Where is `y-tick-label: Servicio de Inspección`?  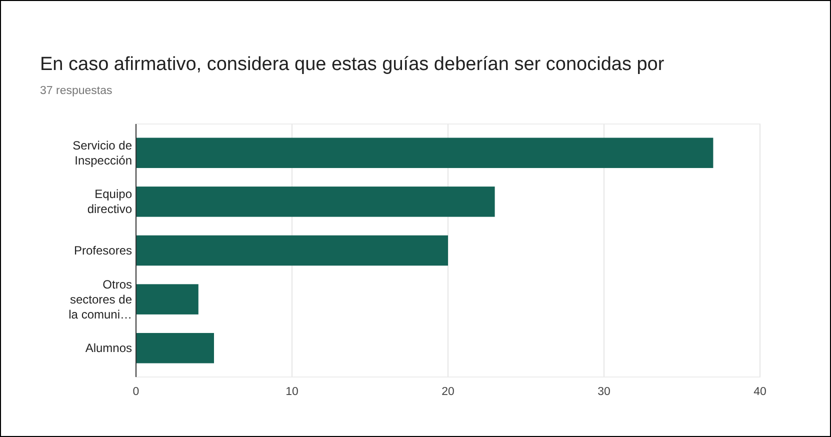 y-tick-label: Servicio de Inspección is located at coordinates (102, 153).